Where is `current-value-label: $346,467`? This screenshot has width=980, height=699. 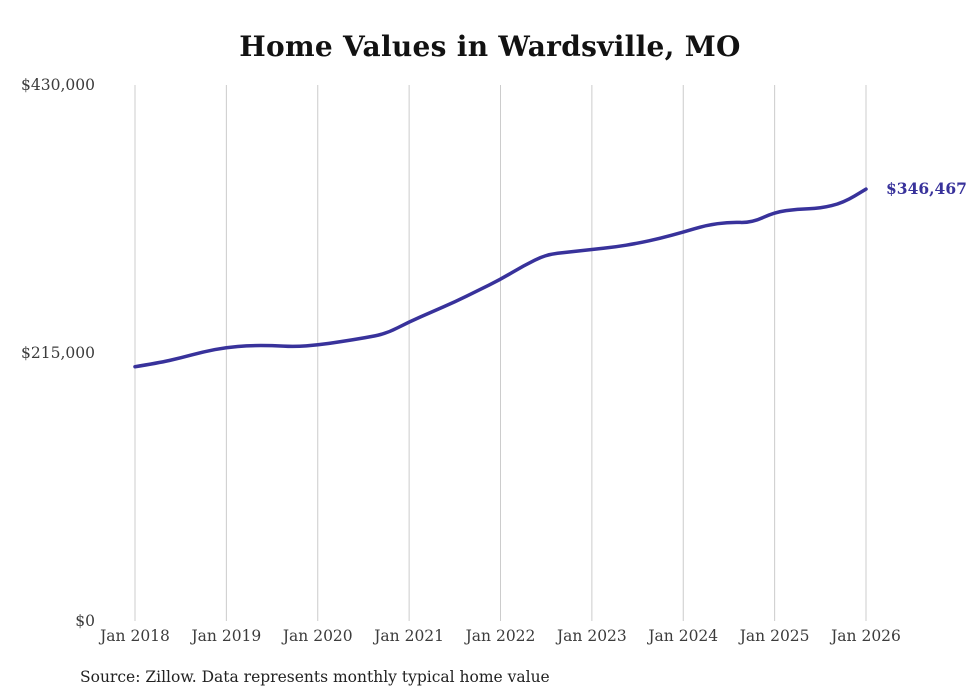
current-value-label: $346,467 is located at coordinates (926, 189).